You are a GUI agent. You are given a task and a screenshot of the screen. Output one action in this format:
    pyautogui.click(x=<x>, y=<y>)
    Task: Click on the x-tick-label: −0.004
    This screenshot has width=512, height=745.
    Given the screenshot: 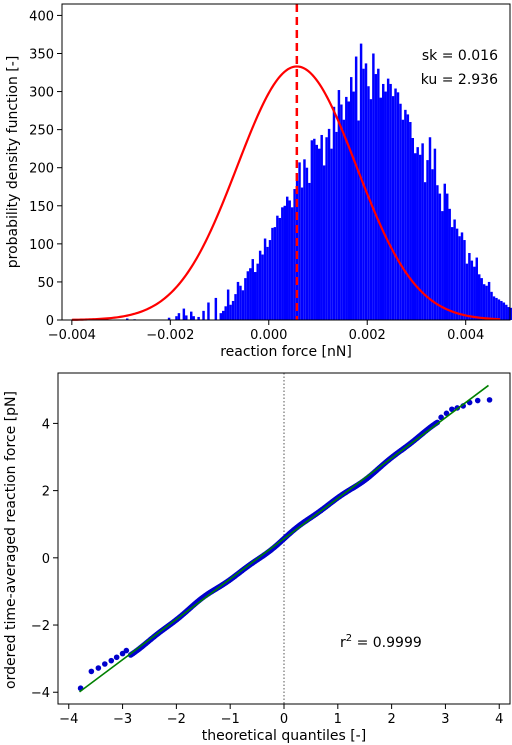 What is the action you would take?
    pyautogui.click(x=72, y=335)
    